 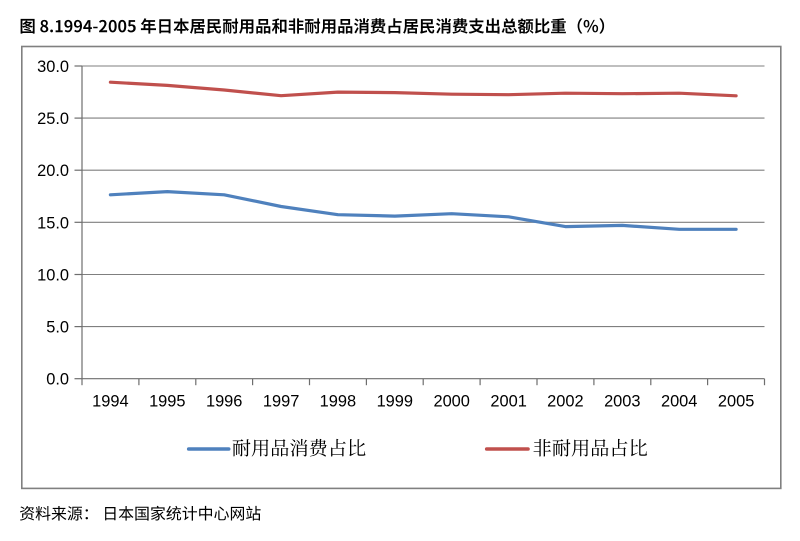 What do you see at coordinates (622, 402) in the screenshot?
I see `svg-text: 2003` at bounding box center [622, 402].